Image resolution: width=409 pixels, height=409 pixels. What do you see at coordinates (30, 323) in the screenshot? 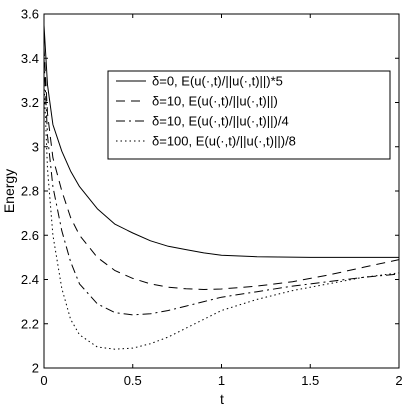
I see `y-tick-label: 2.2` at bounding box center [30, 323].